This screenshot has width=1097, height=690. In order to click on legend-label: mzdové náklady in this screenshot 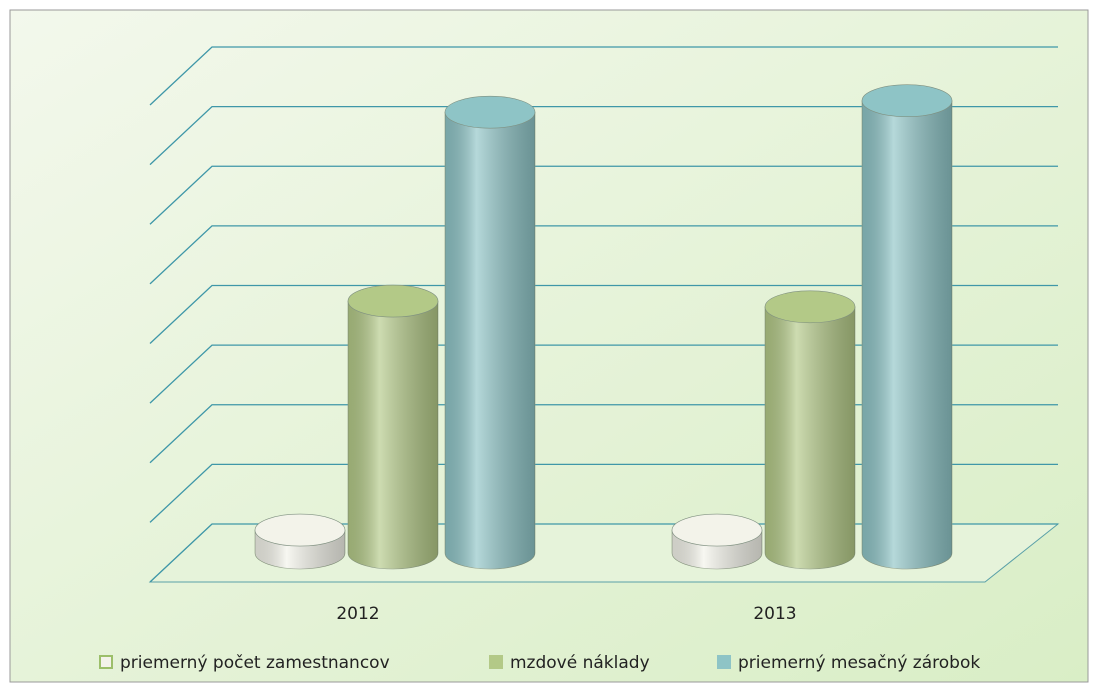, I will do `click(580, 663)`.